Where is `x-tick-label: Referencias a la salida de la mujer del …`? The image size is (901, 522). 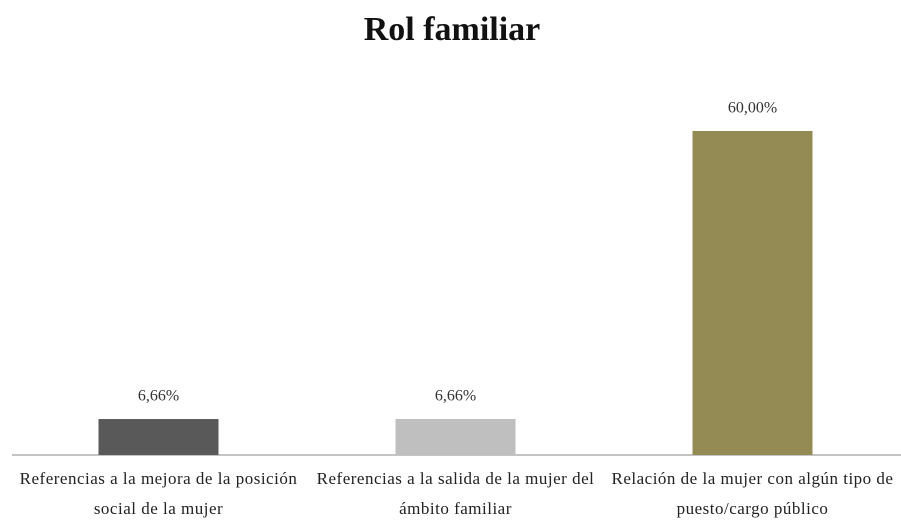 x-tick-label: Referencias a la salida de la mujer del … is located at coordinates (455, 493).